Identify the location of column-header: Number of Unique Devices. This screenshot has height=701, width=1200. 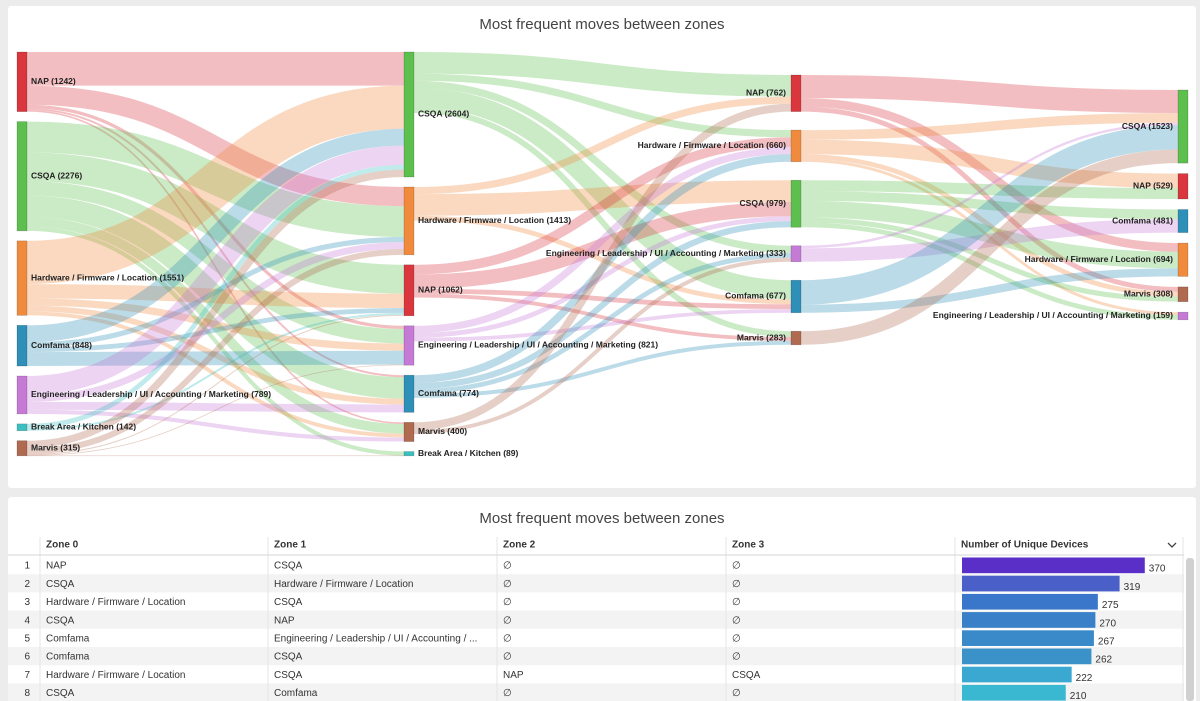
(1025, 545).